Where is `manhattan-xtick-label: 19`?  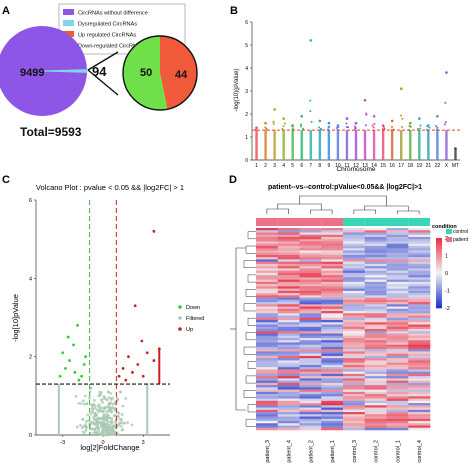
manhattan-xtick-label: 19 is located at coordinates (420, 166).